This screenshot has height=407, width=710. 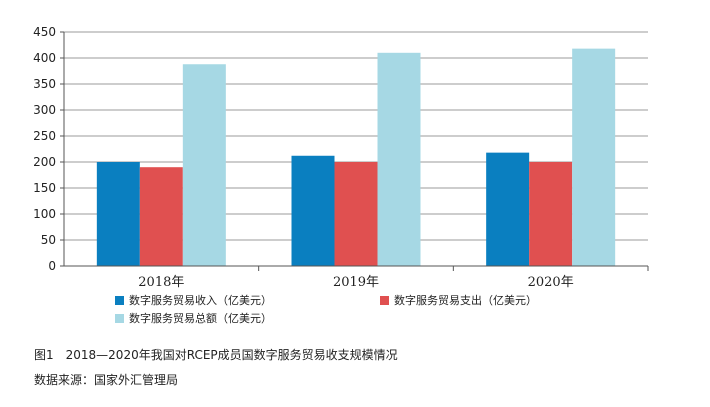 I want to click on bar-income-2018年, so click(x=118, y=214).